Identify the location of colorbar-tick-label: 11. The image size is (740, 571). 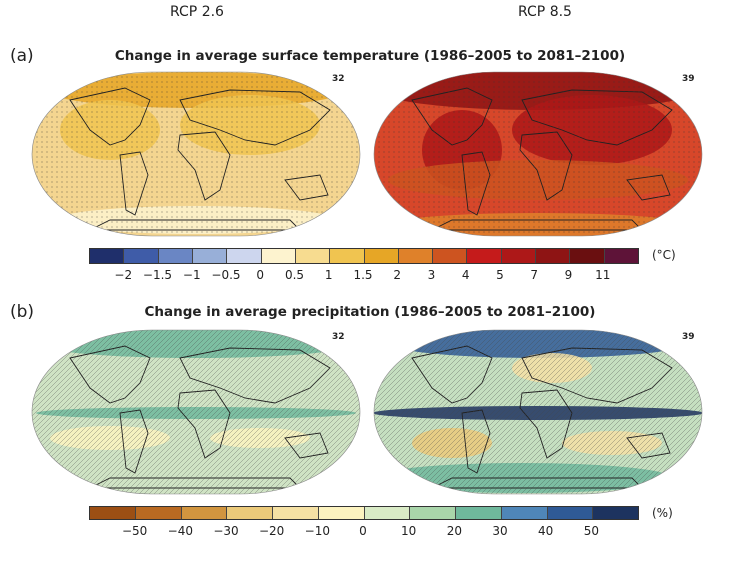
(603, 275).